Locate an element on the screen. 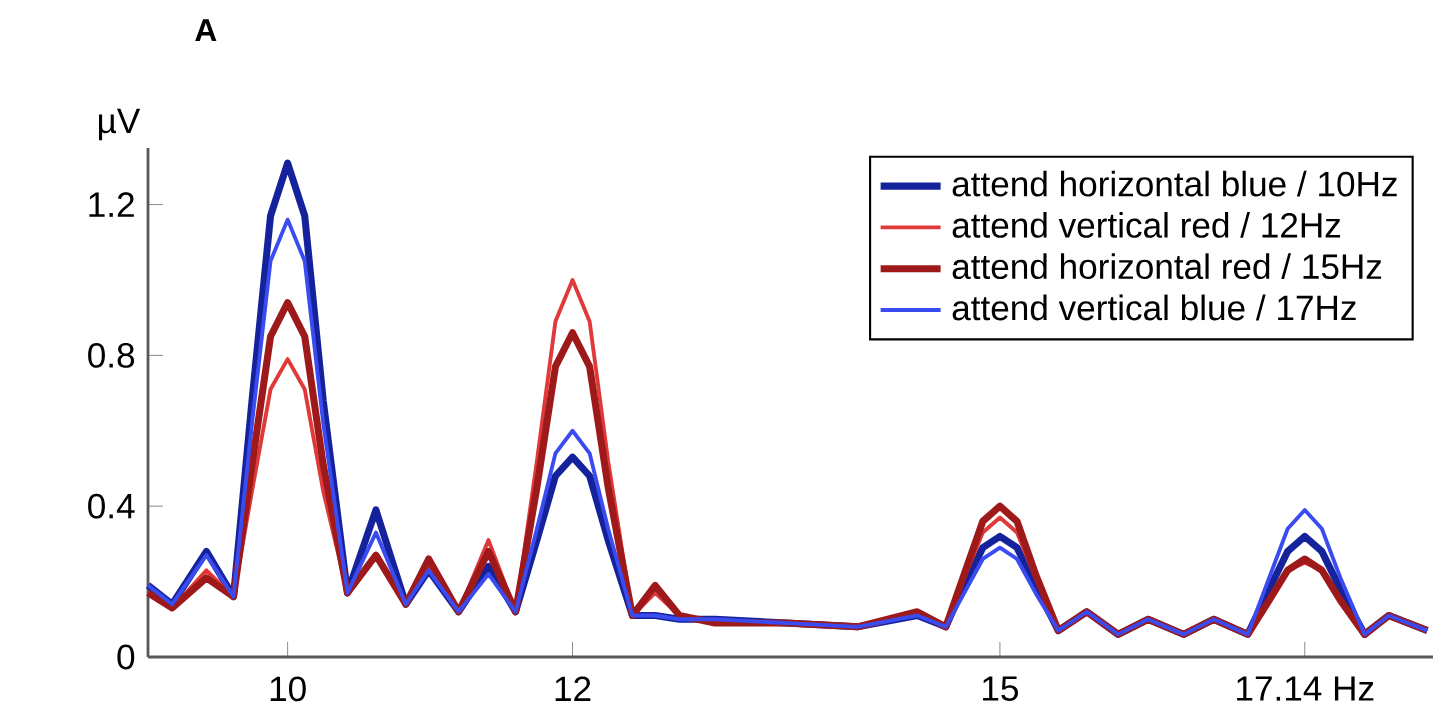 The image size is (1437, 713). chart-title: A is located at coordinates (206, 30).